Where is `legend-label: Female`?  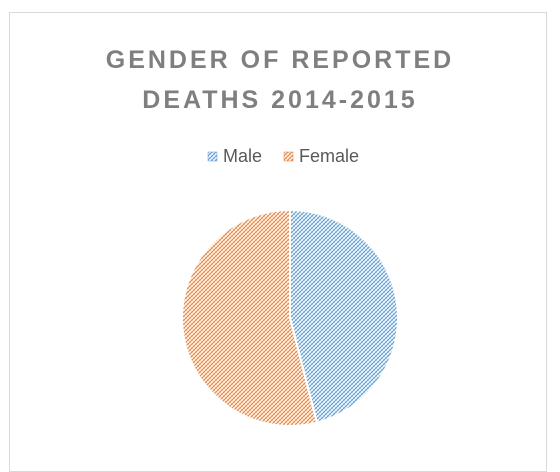
legend-label: Female is located at coordinates (329, 156).